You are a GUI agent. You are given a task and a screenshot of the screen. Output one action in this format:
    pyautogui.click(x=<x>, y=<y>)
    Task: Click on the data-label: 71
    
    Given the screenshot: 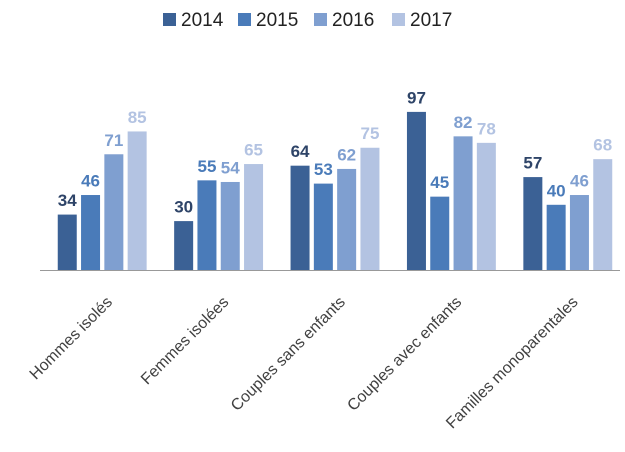 What is the action you would take?
    pyautogui.click(x=113, y=140)
    